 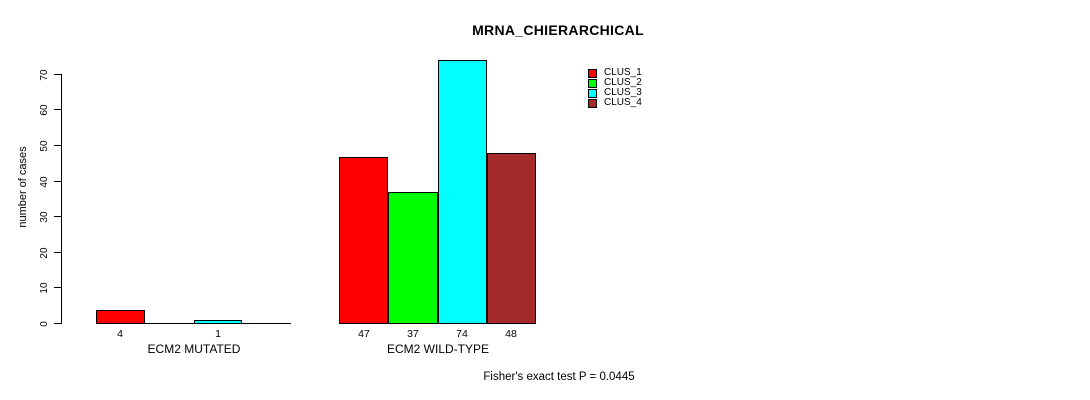 What do you see at coordinates (511, 334) in the screenshot?
I see `bar-value-label: 48` at bounding box center [511, 334].